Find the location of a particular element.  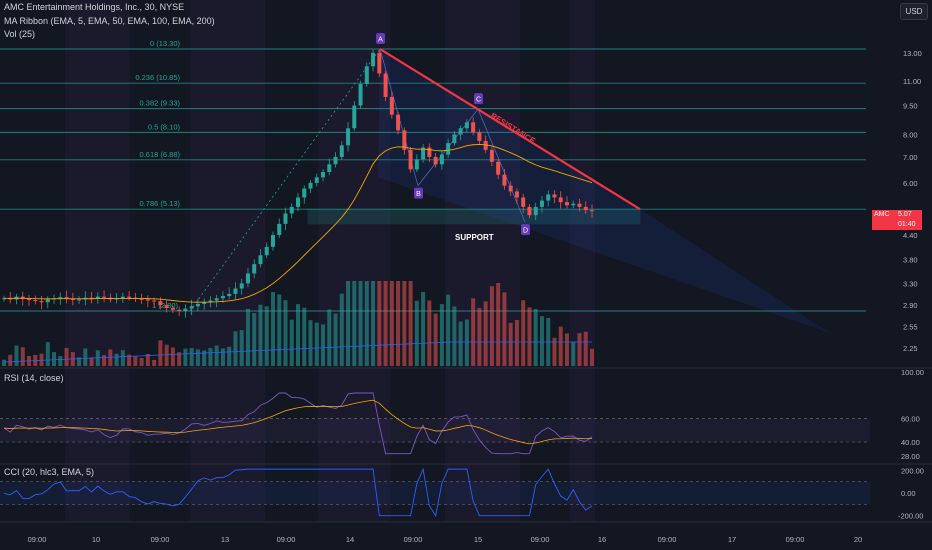

price-tick: 6.00 is located at coordinates (910, 183).